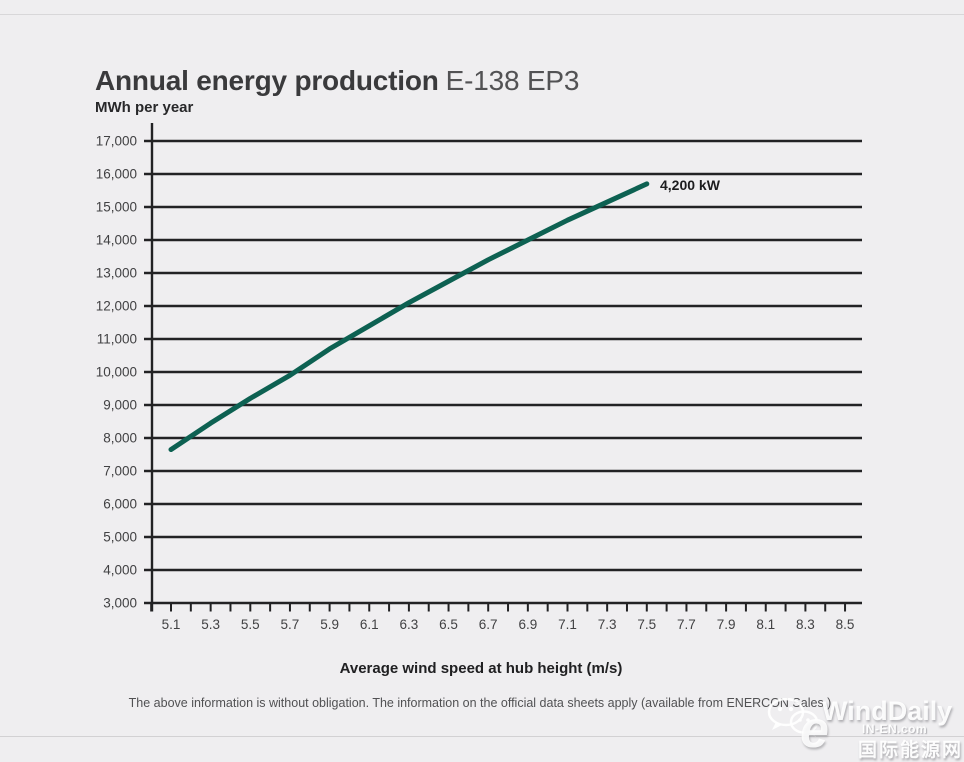 This screenshot has height=762, width=964. What do you see at coordinates (482, 14) in the screenshot?
I see `top-divider` at bounding box center [482, 14].